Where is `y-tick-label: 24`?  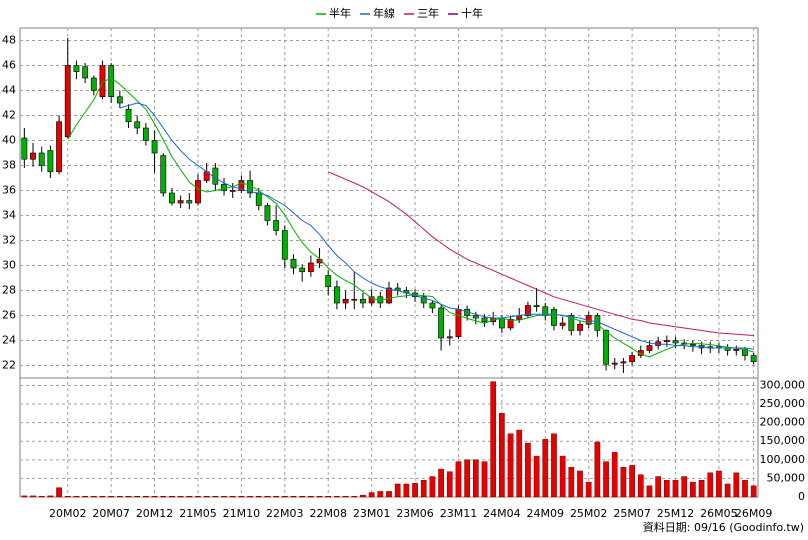 y-tick-label: 24 is located at coordinates (9, 340).